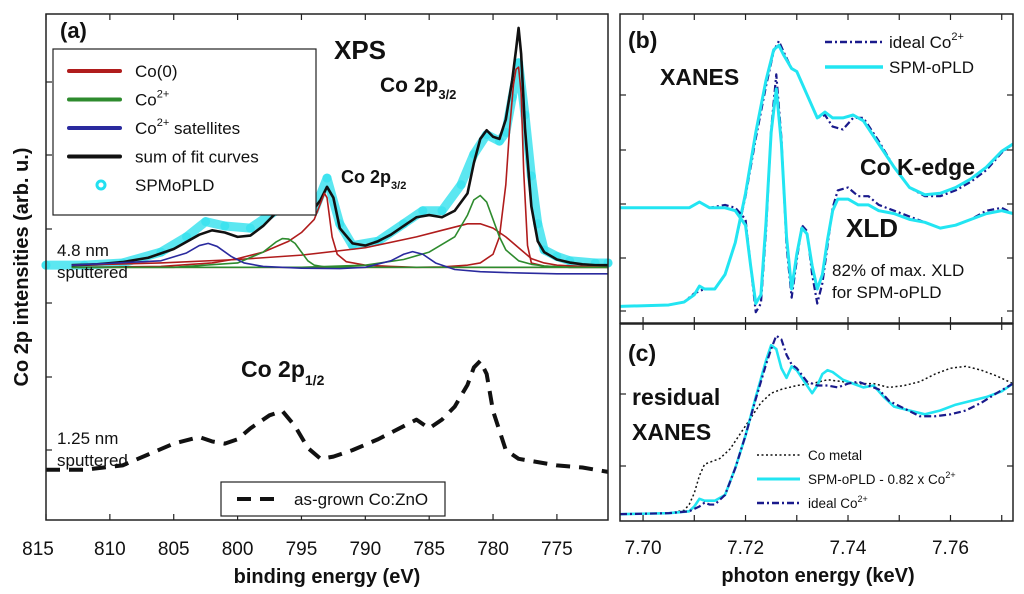 Image resolution: width=1024 pixels, height=594 pixels. I want to click on x-tick-label: 800, so click(238, 549).